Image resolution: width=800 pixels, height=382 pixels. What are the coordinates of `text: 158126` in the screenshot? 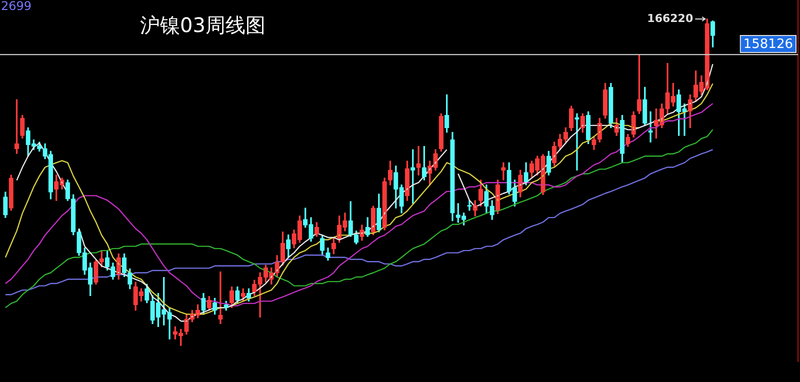 It's located at (768, 44).